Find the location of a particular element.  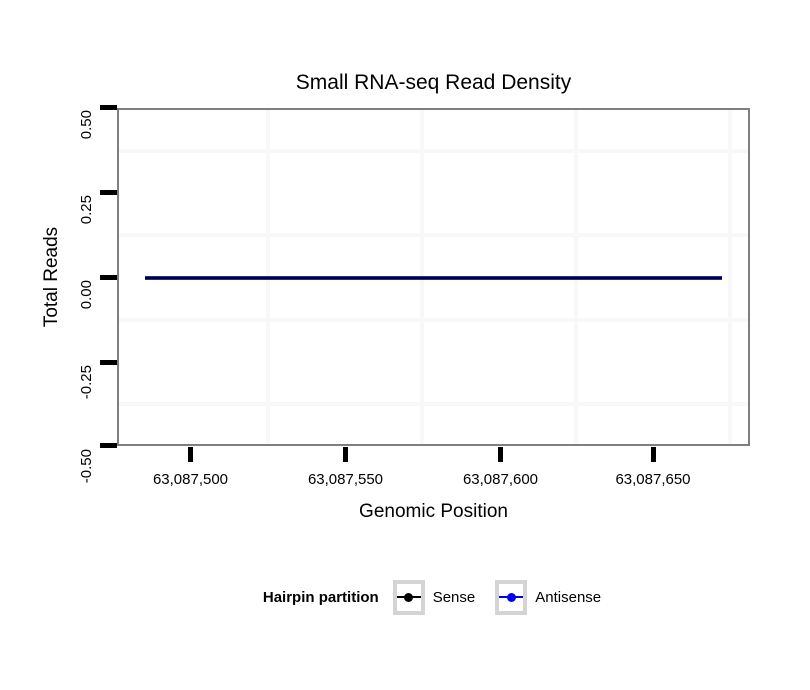

x-tick-label: 63,087,550 is located at coordinates (345, 479).